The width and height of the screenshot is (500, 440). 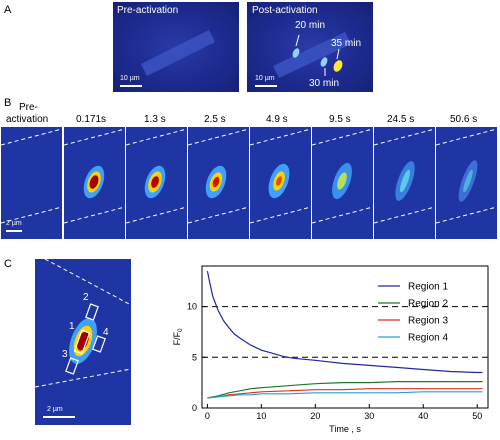 I want to click on x-tick-label: 20, so click(x=315, y=416).